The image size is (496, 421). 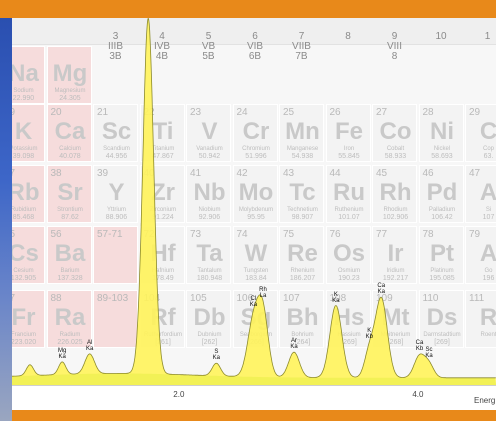 I want to click on element-cell: 25 Mn Manganese 54.938, so click(x=301, y=133).